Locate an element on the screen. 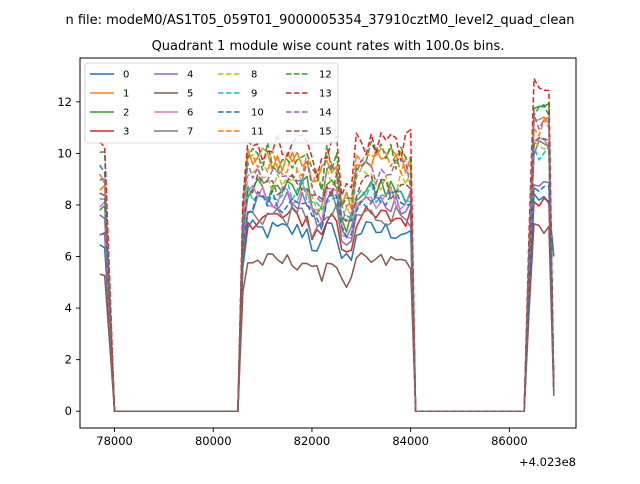 The height and width of the screenshot is (484, 640). legend-label-6: 6 is located at coordinates (190, 113).